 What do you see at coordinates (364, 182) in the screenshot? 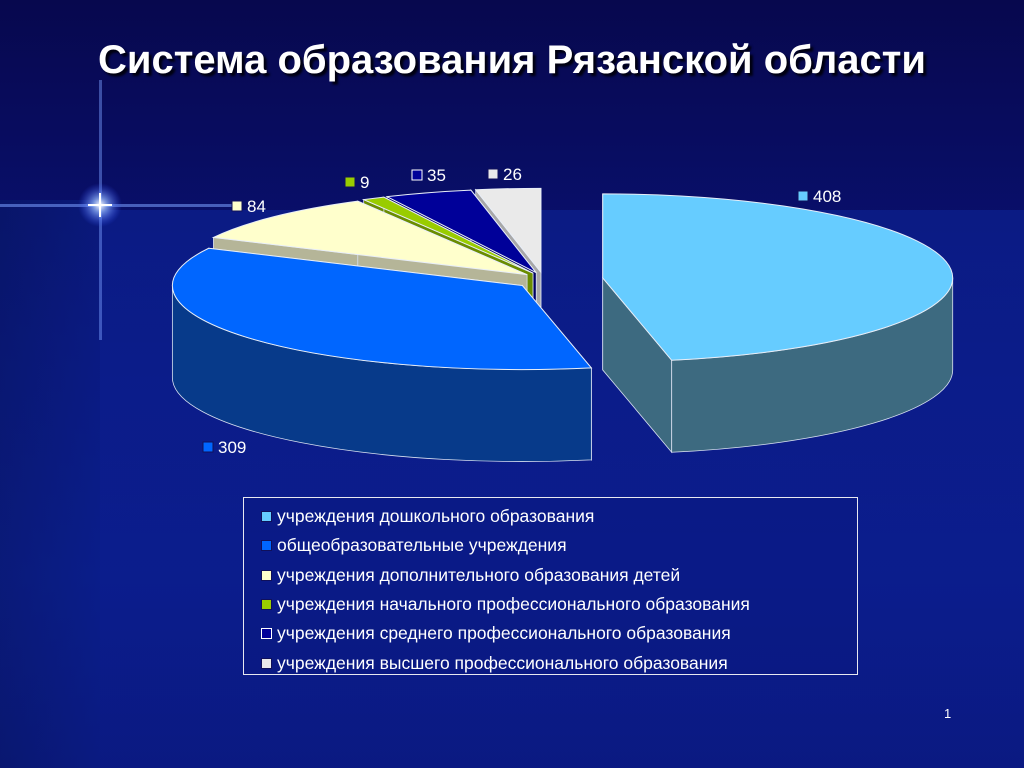
I see `svg-text: 9` at bounding box center [364, 182].